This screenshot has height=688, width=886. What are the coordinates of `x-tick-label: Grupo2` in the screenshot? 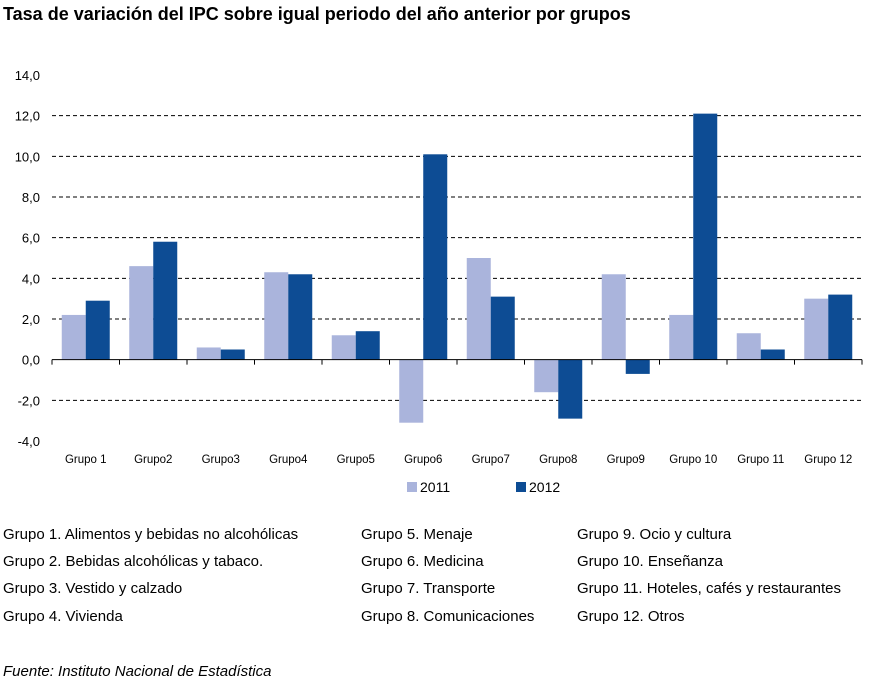 It's located at (153, 460).